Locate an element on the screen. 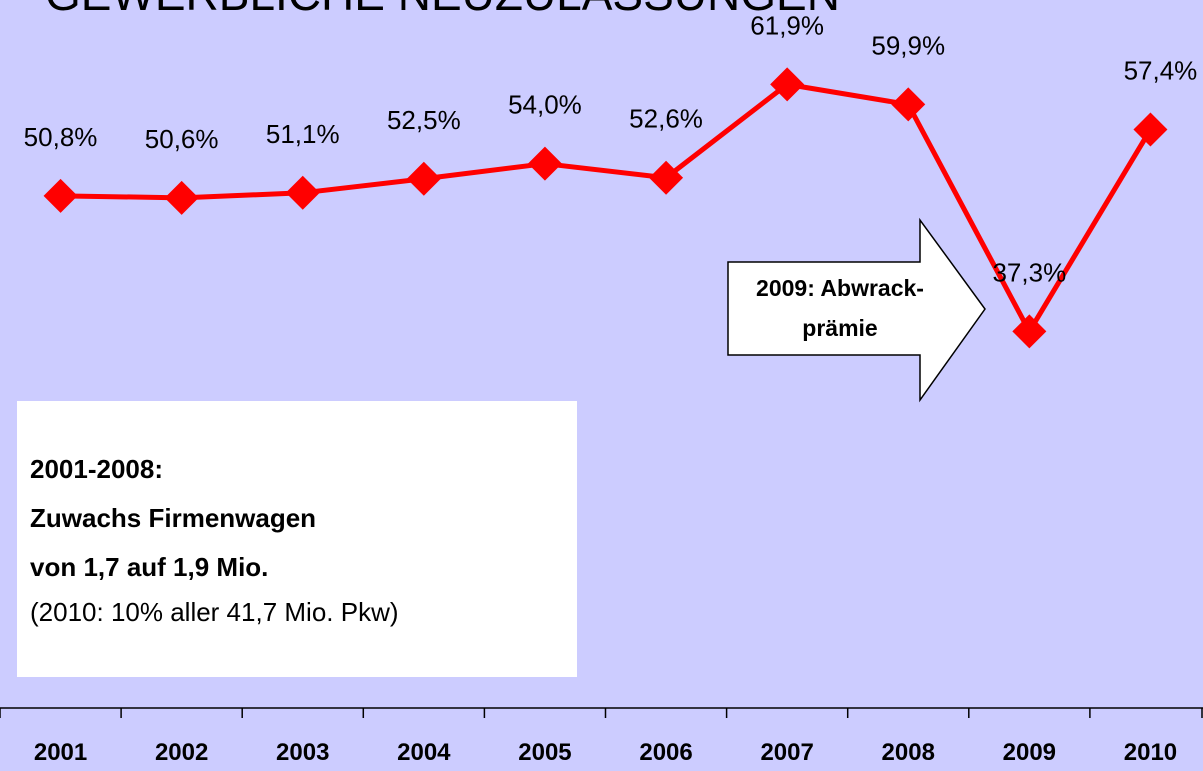 The image size is (1203, 771). arrow-text: 2009: Abwrack- is located at coordinates (840, 288).